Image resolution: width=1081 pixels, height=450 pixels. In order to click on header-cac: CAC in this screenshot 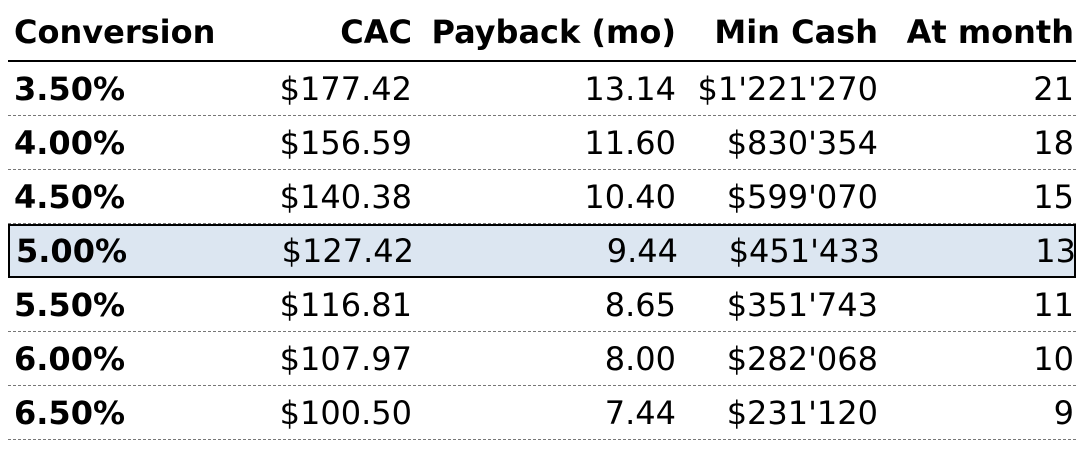, I will do `click(376, 32)`.